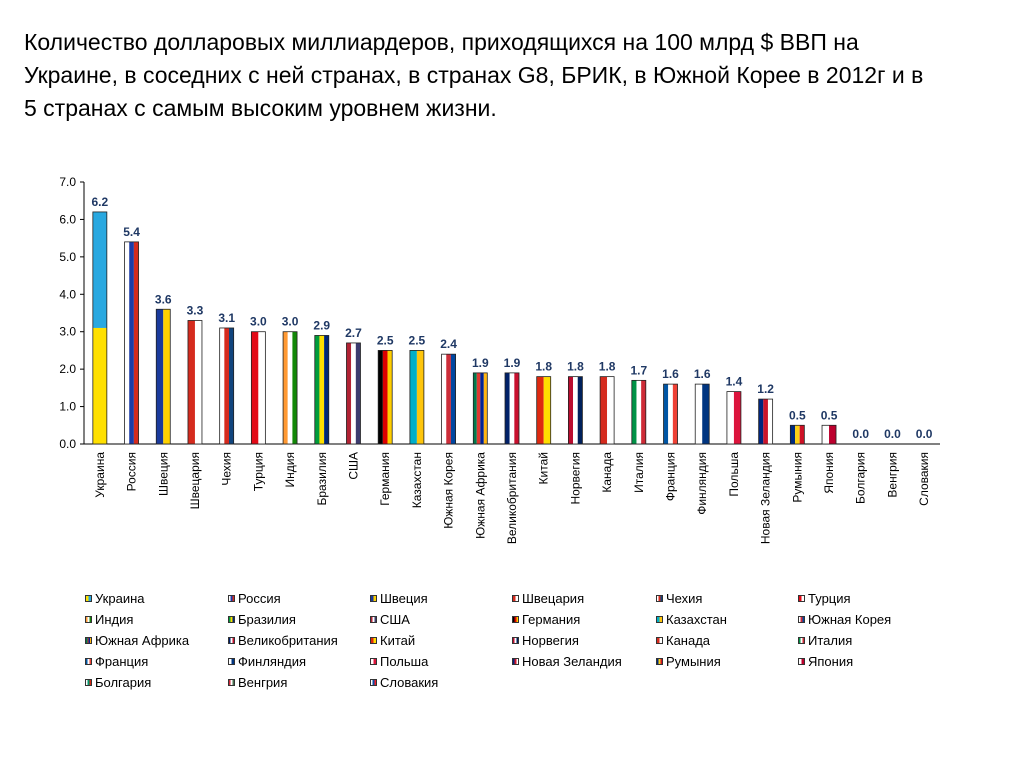 This screenshot has height=768, width=1024. Describe the element at coordinates (404, 598) in the screenshot. I see `legend-label: Швеция` at that location.